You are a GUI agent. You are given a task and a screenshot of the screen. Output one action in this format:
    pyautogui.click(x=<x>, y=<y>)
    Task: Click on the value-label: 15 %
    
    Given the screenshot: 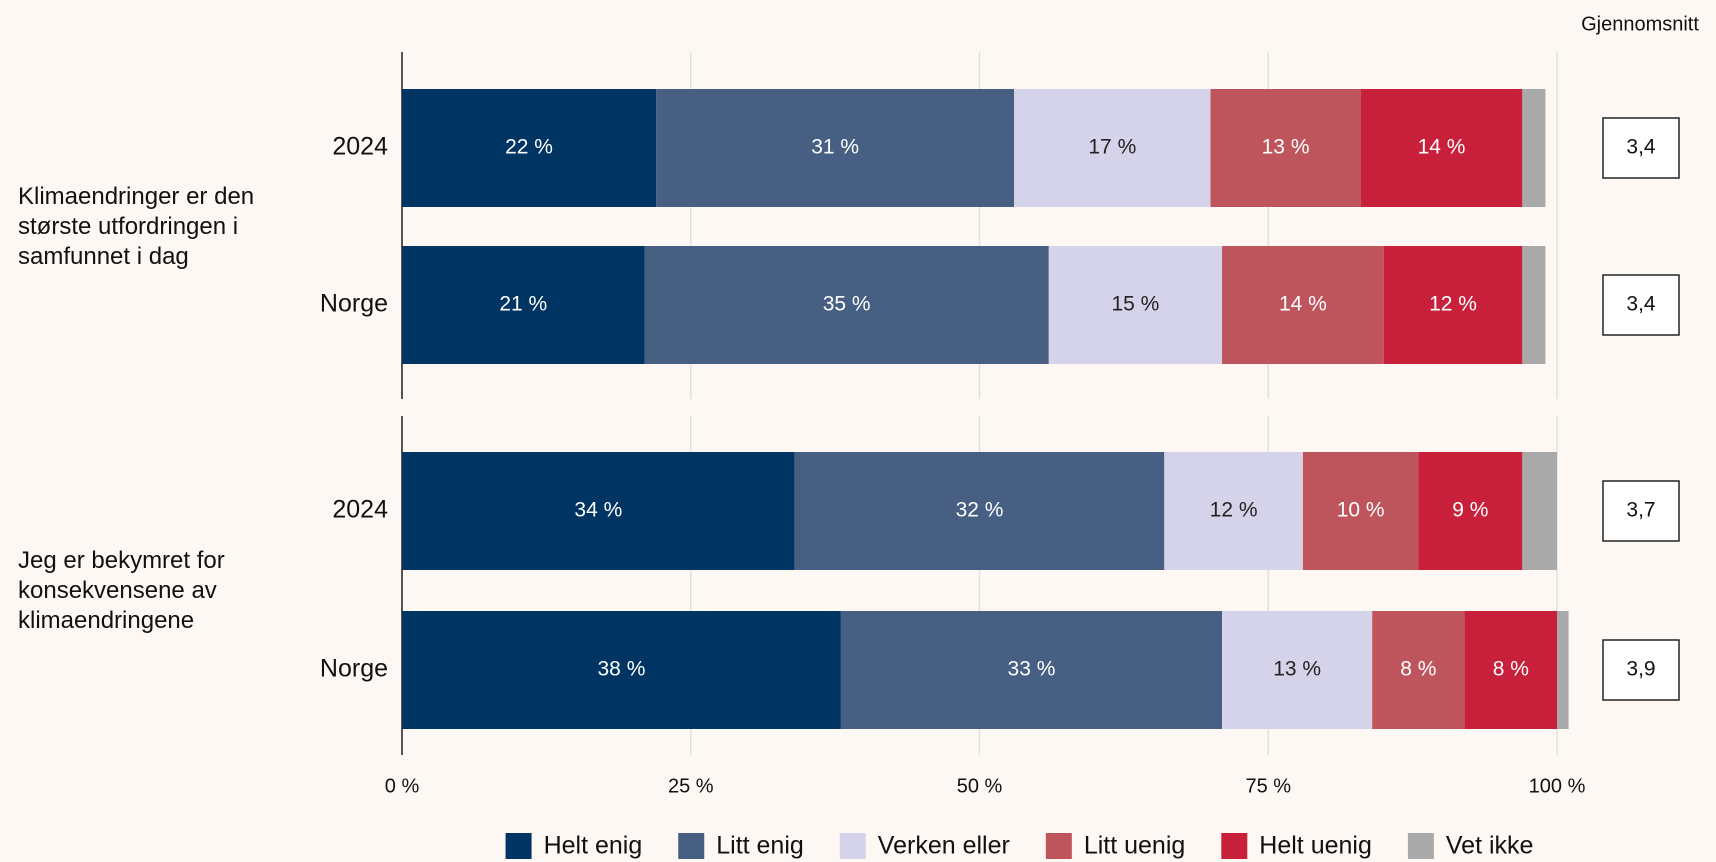 What is the action you would take?
    pyautogui.click(x=1135, y=304)
    